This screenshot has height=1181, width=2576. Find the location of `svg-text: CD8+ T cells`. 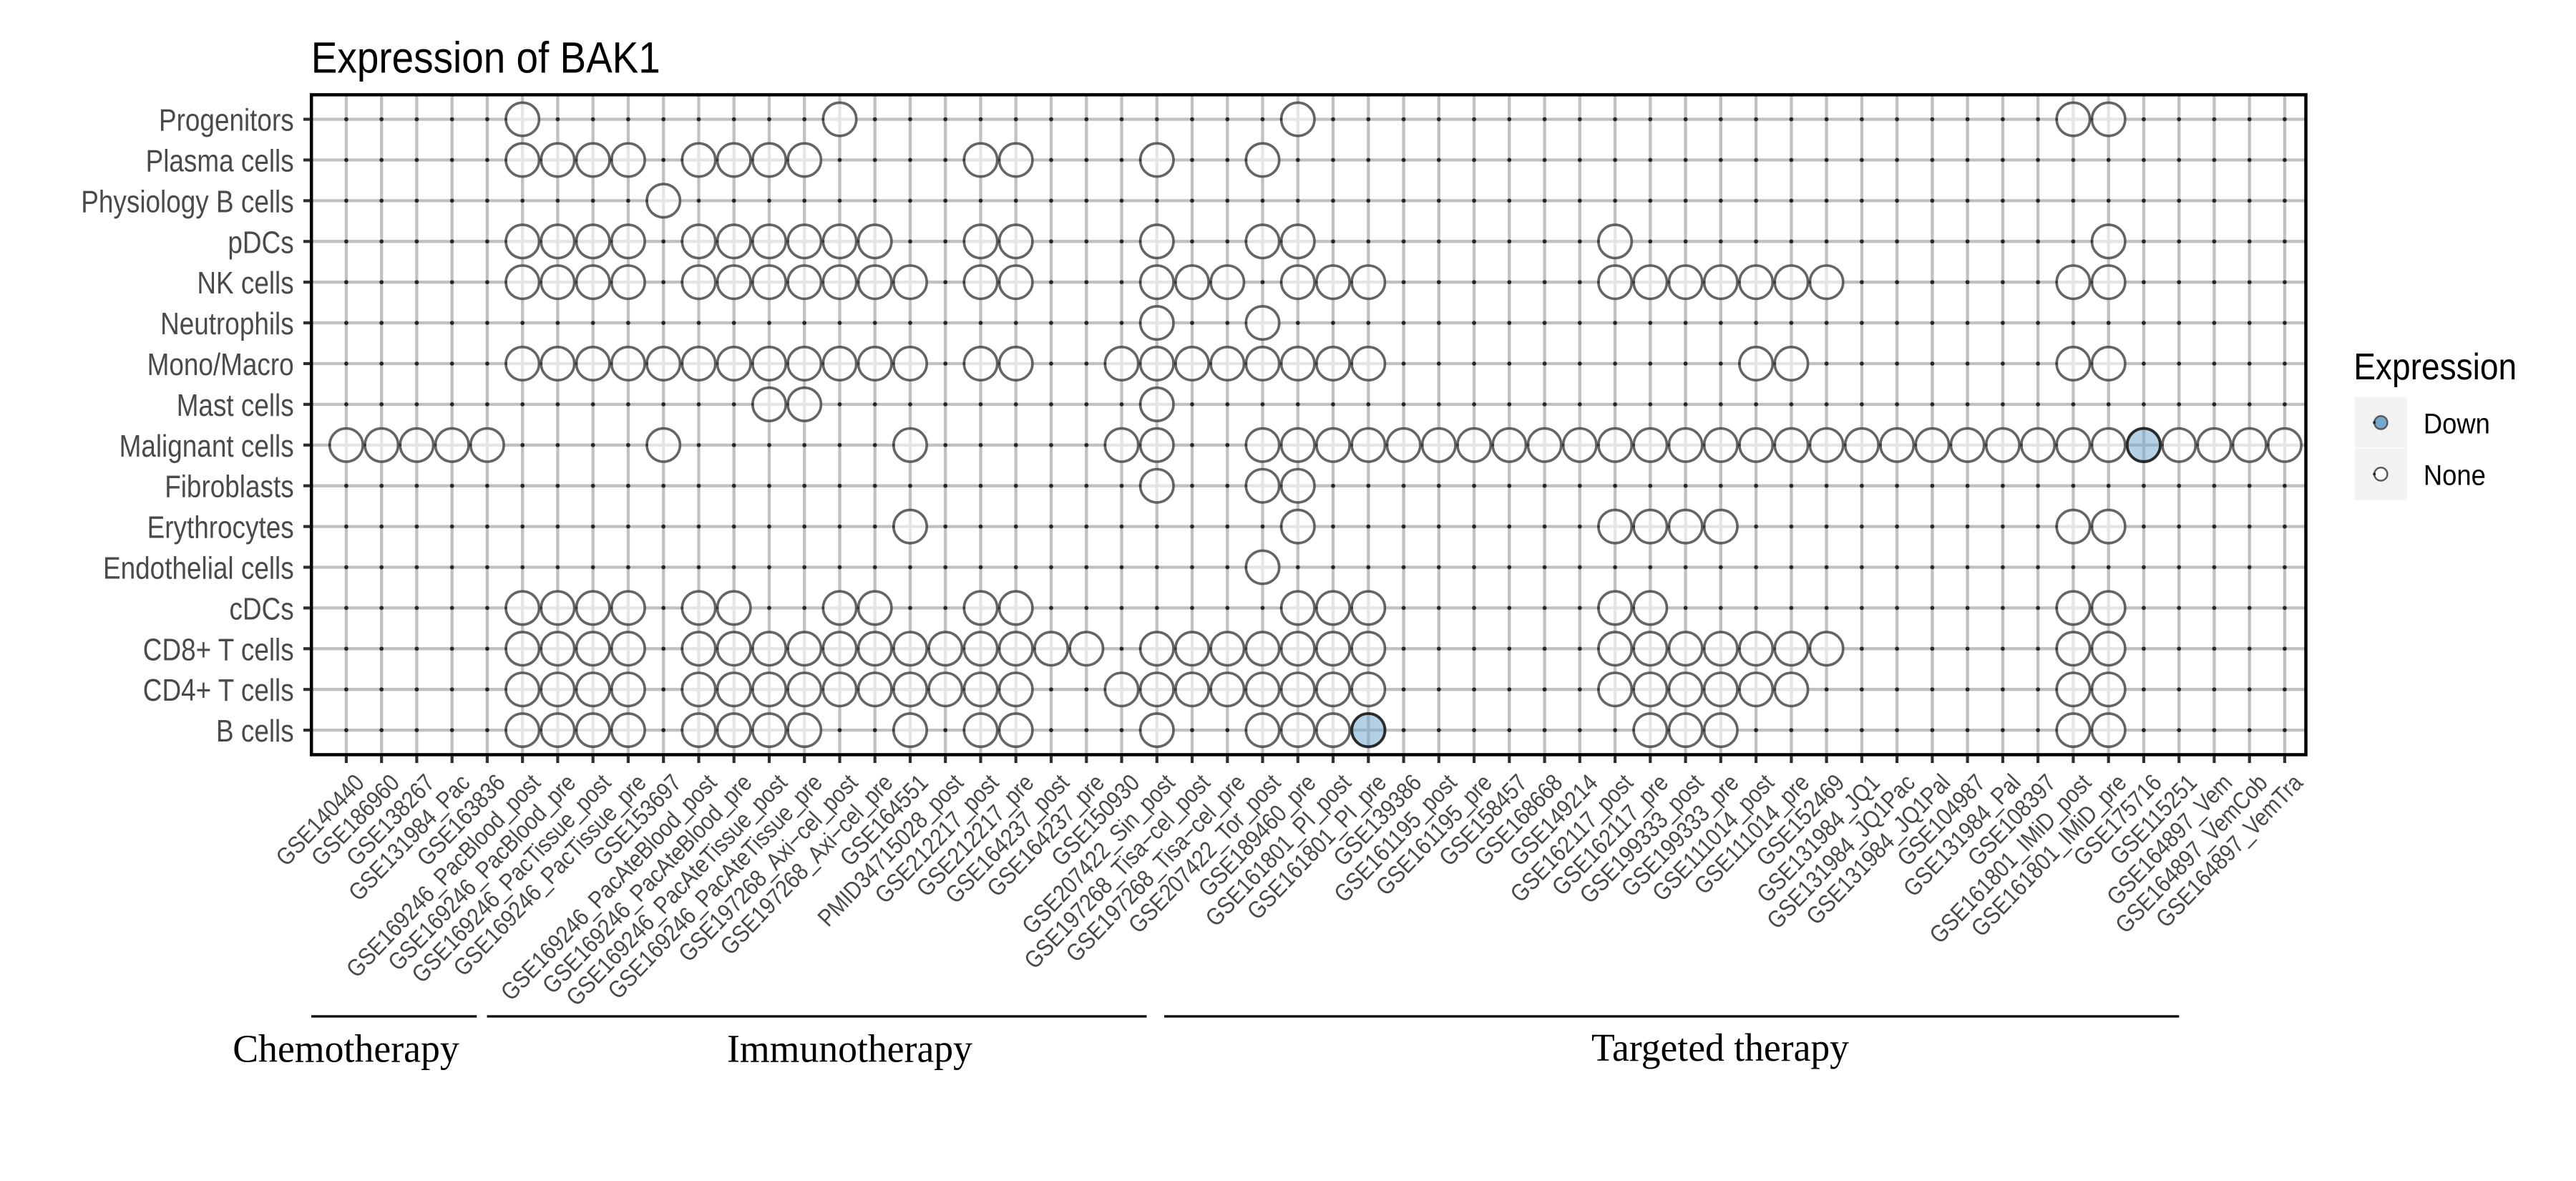

svg-text: CD8+ T cells is located at coordinates (218, 649).